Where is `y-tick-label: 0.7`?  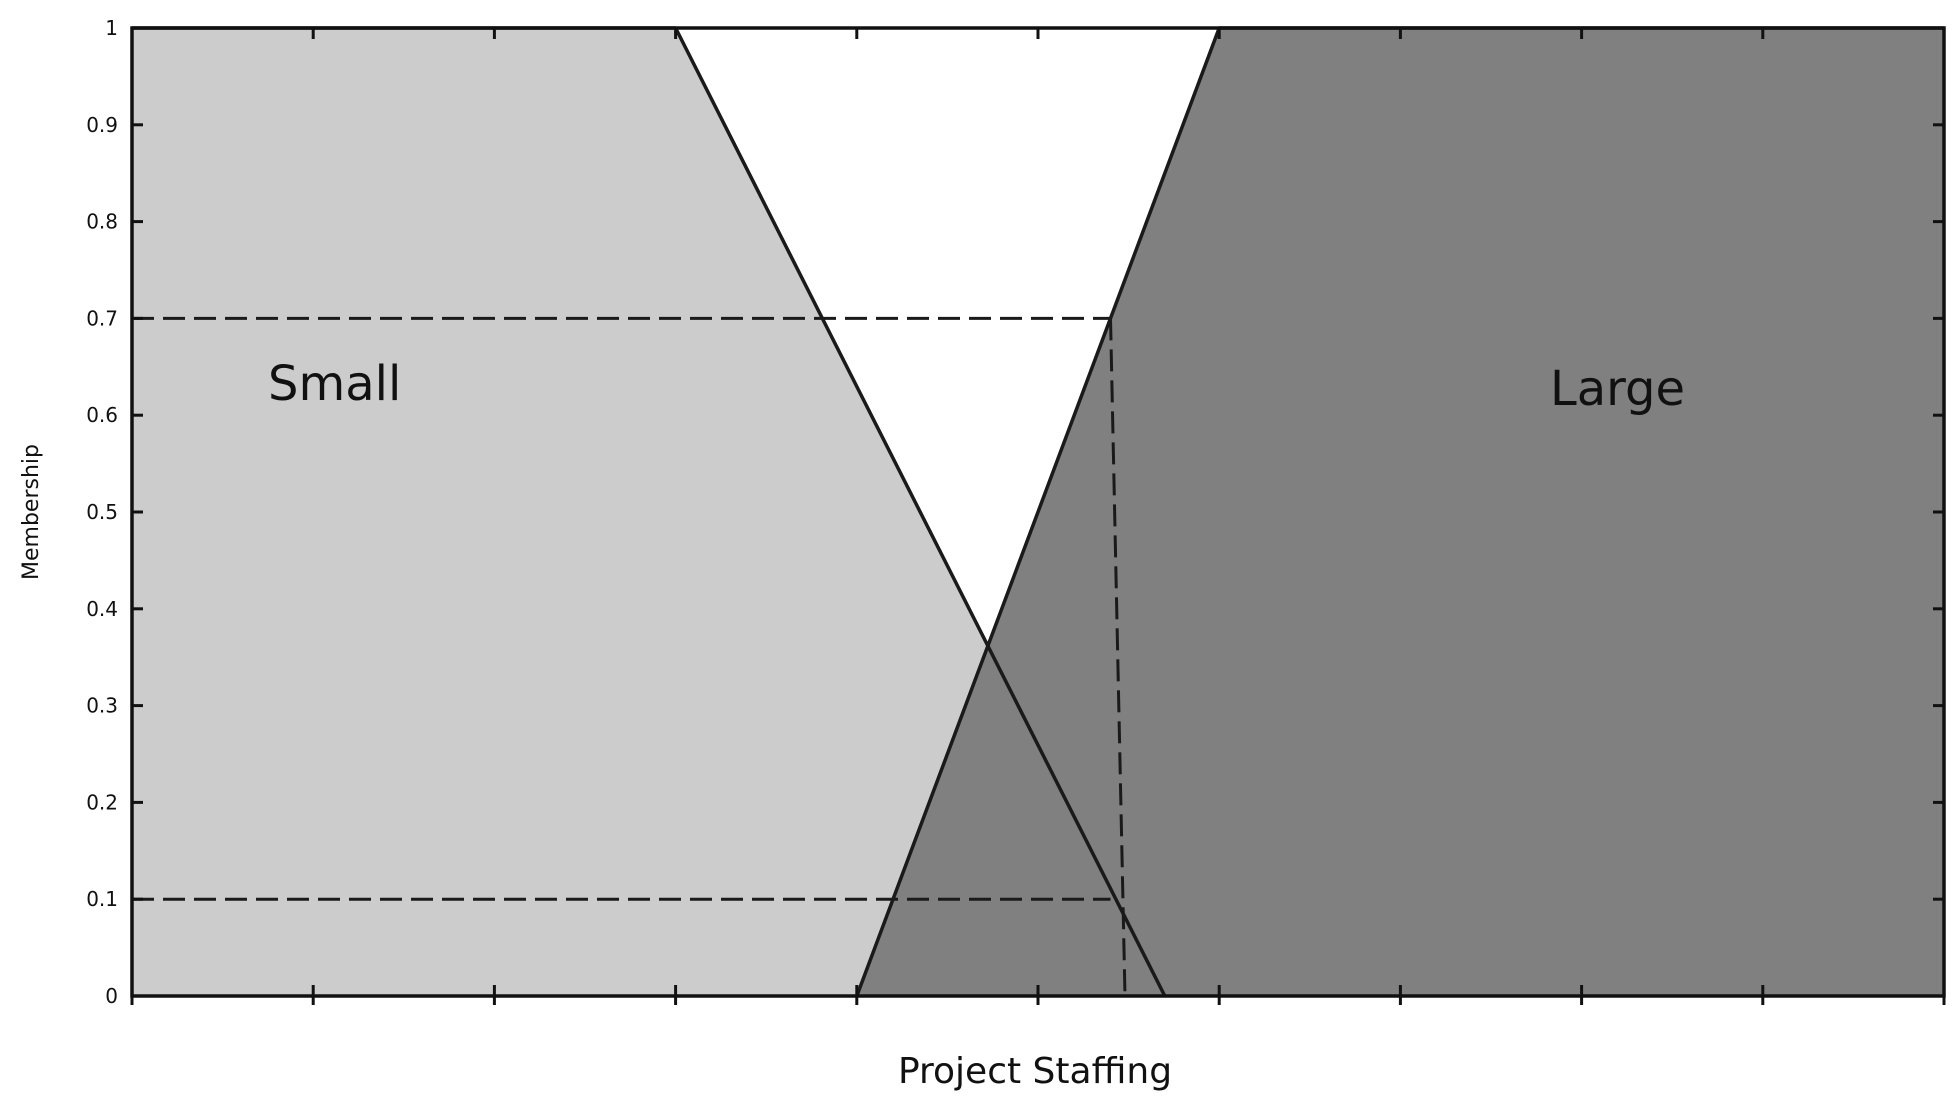 y-tick-label: 0.7 is located at coordinates (102, 318).